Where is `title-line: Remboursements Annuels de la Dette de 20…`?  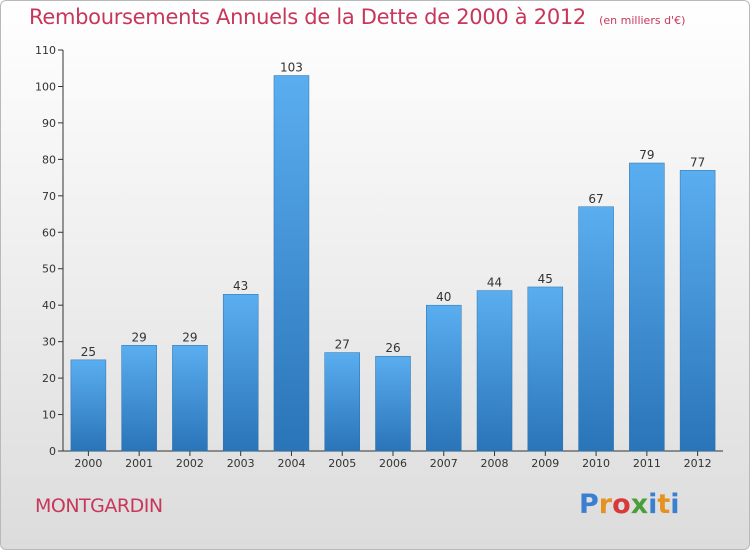 title-line: Remboursements Annuels de la Dette de 20… is located at coordinates (357, 17).